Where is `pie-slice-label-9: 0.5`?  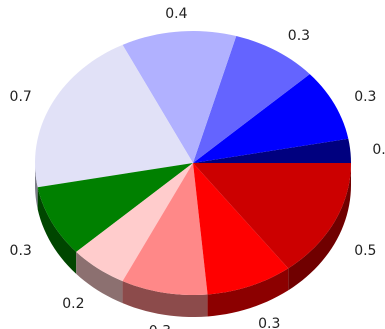
pie-slice-label-9: 0.5 is located at coordinates (365, 251).